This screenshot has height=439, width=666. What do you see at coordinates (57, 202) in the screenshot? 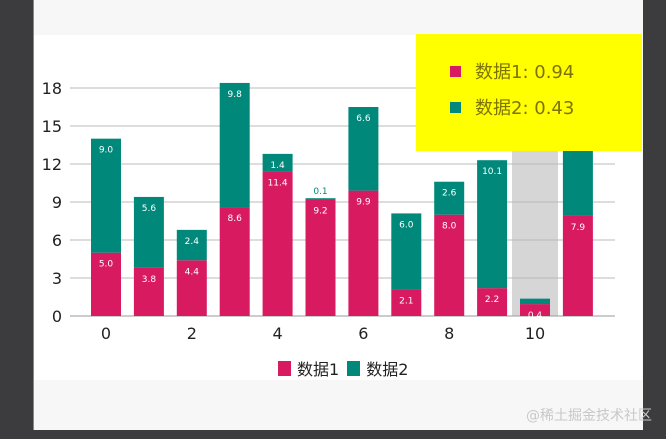
I see `y-tick-label: 9` at bounding box center [57, 202].